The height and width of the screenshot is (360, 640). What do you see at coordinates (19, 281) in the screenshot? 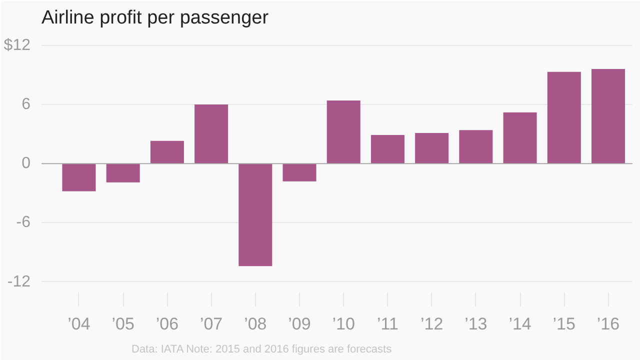
I see `y-tick-label: -12` at bounding box center [19, 281].